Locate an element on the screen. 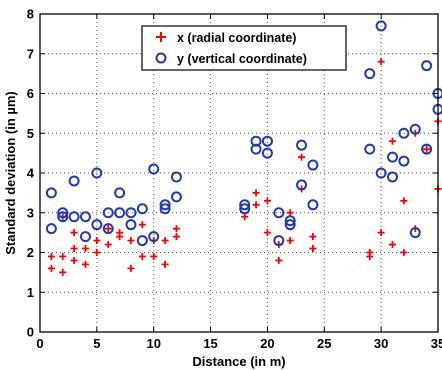 The width and height of the screenshot is (442, 370). legend-box is located at coordinates (244, 48).